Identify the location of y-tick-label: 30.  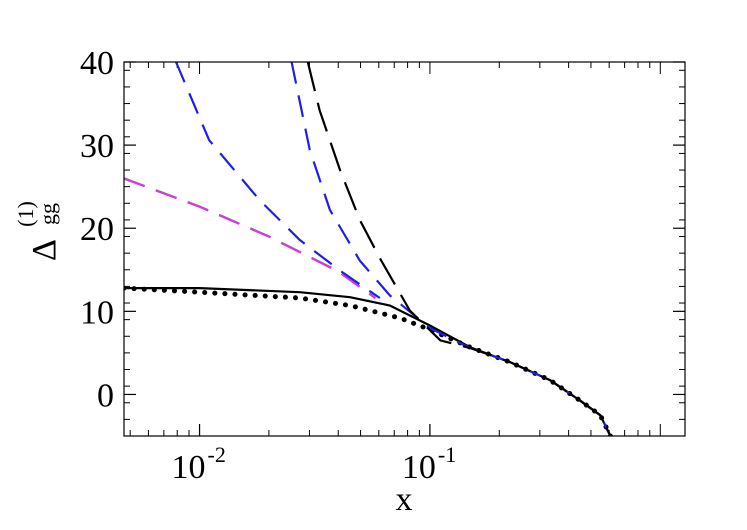
(97, 146).